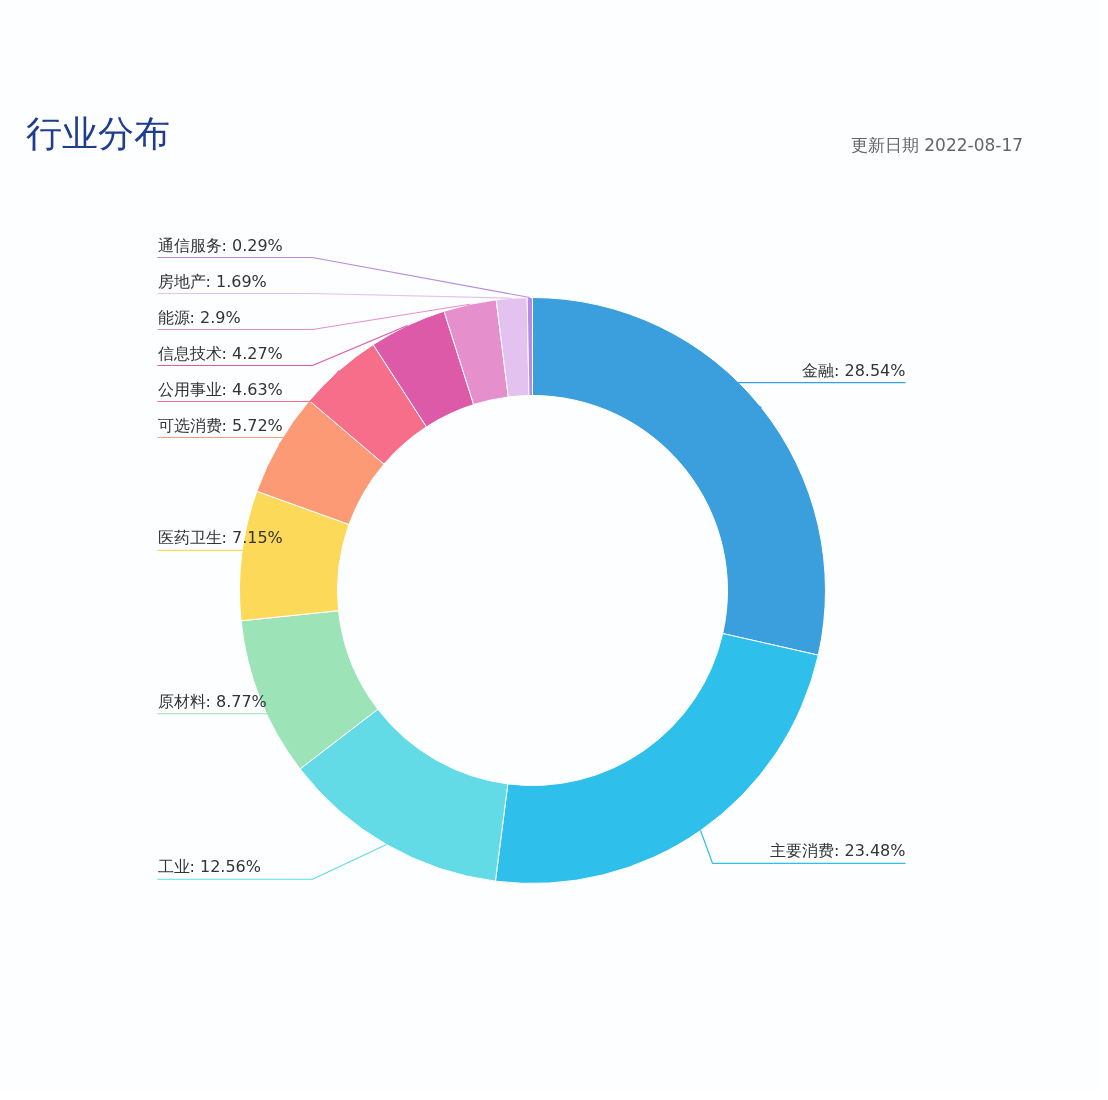 This screenshot has height=1100, width=1108. Describe the element at coordinates (199, 317) in the screenshot. I see `slice-label: 能源: 2.9%` at that location.